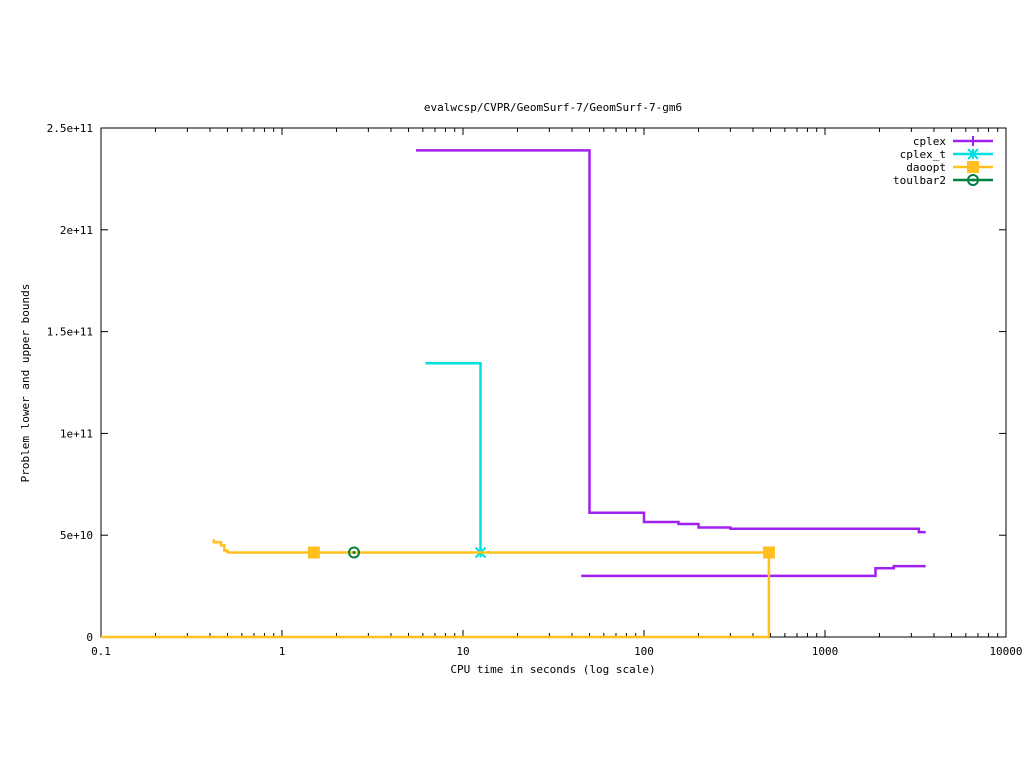  I want to click on chart-title: evalwcsp/CVPR/GeomSurf-7/GeomSurf-7-gm6, so click(553, 107).